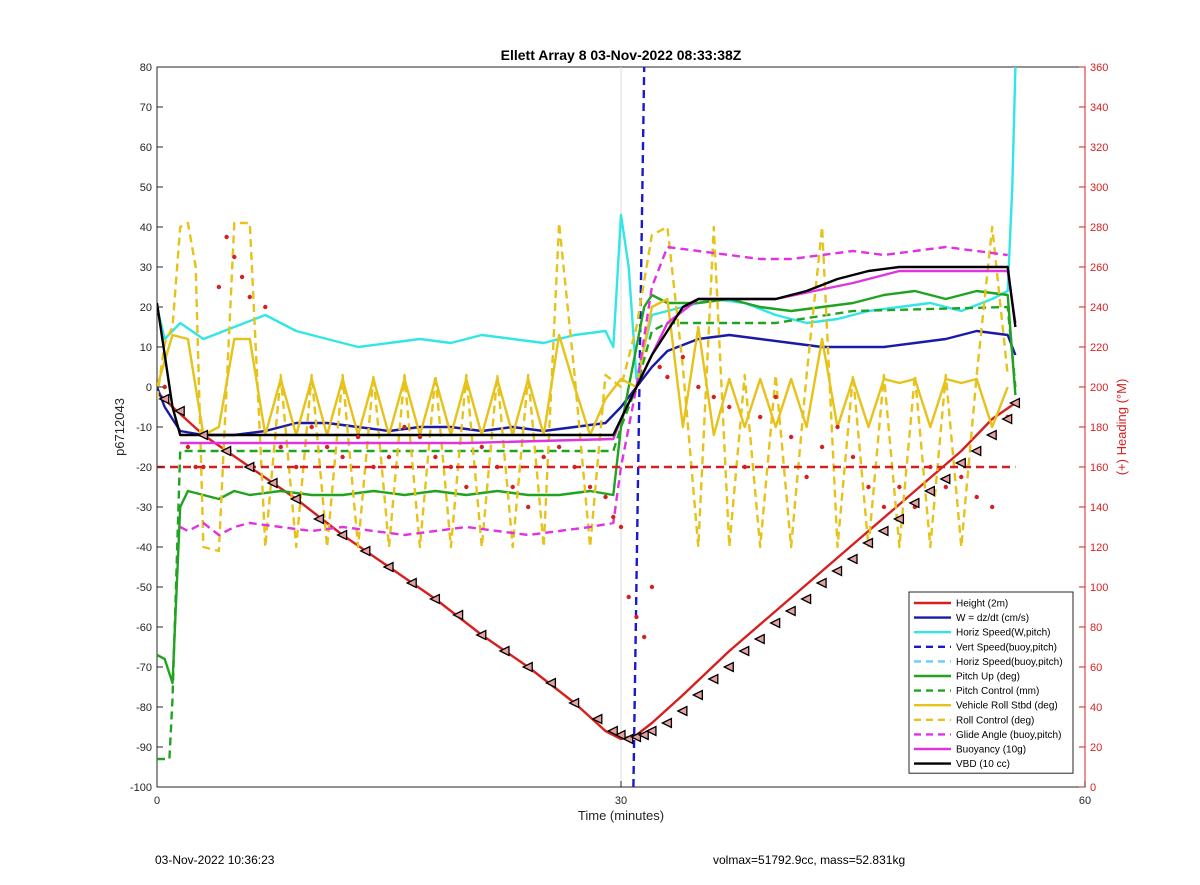 Image resolution: width=1200 pixels, height=885 pixels. I want to click on footer-timestamp: 03-Nov-2022 10:36:23, so click(215, 860).